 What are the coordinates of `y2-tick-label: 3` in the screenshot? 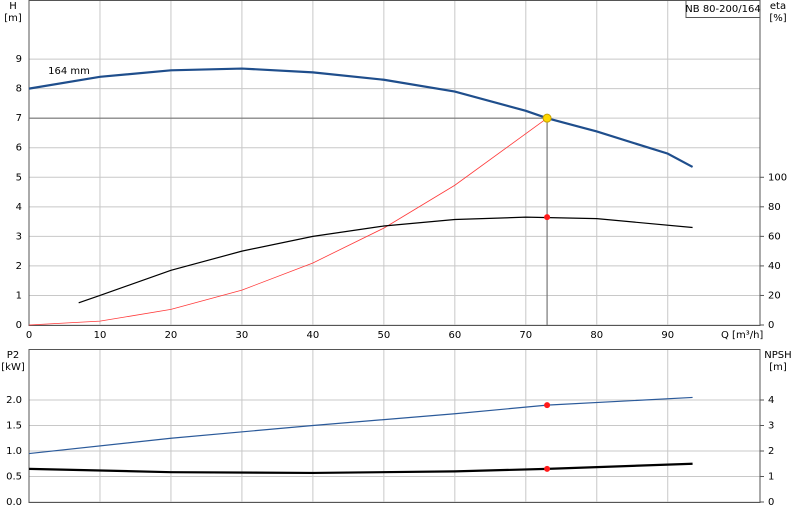 It's located at (771, 426).